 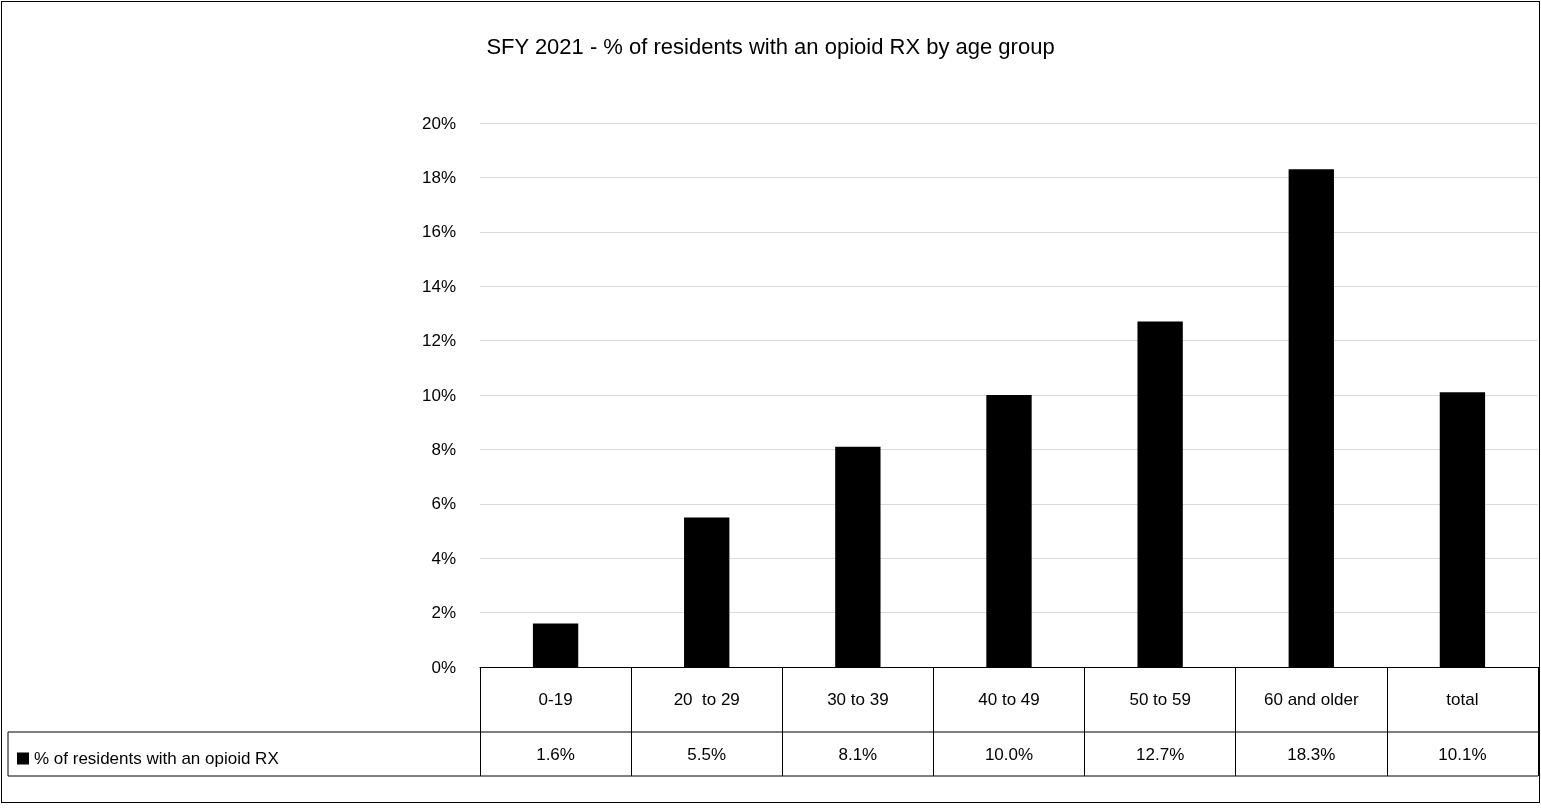 What do you see at coordinates (555, 699) in the screenshot?
I see `x-tick-label: 0-19` at bounding box center [555, 699].